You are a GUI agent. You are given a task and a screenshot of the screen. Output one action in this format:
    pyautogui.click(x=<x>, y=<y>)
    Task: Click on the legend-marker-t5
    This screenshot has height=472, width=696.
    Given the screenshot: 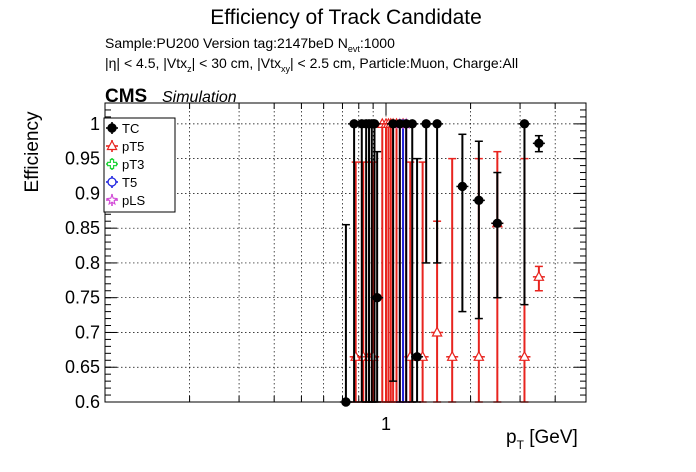 What is the action you would take?
    pyautogui.click(x=112, y=182)
    